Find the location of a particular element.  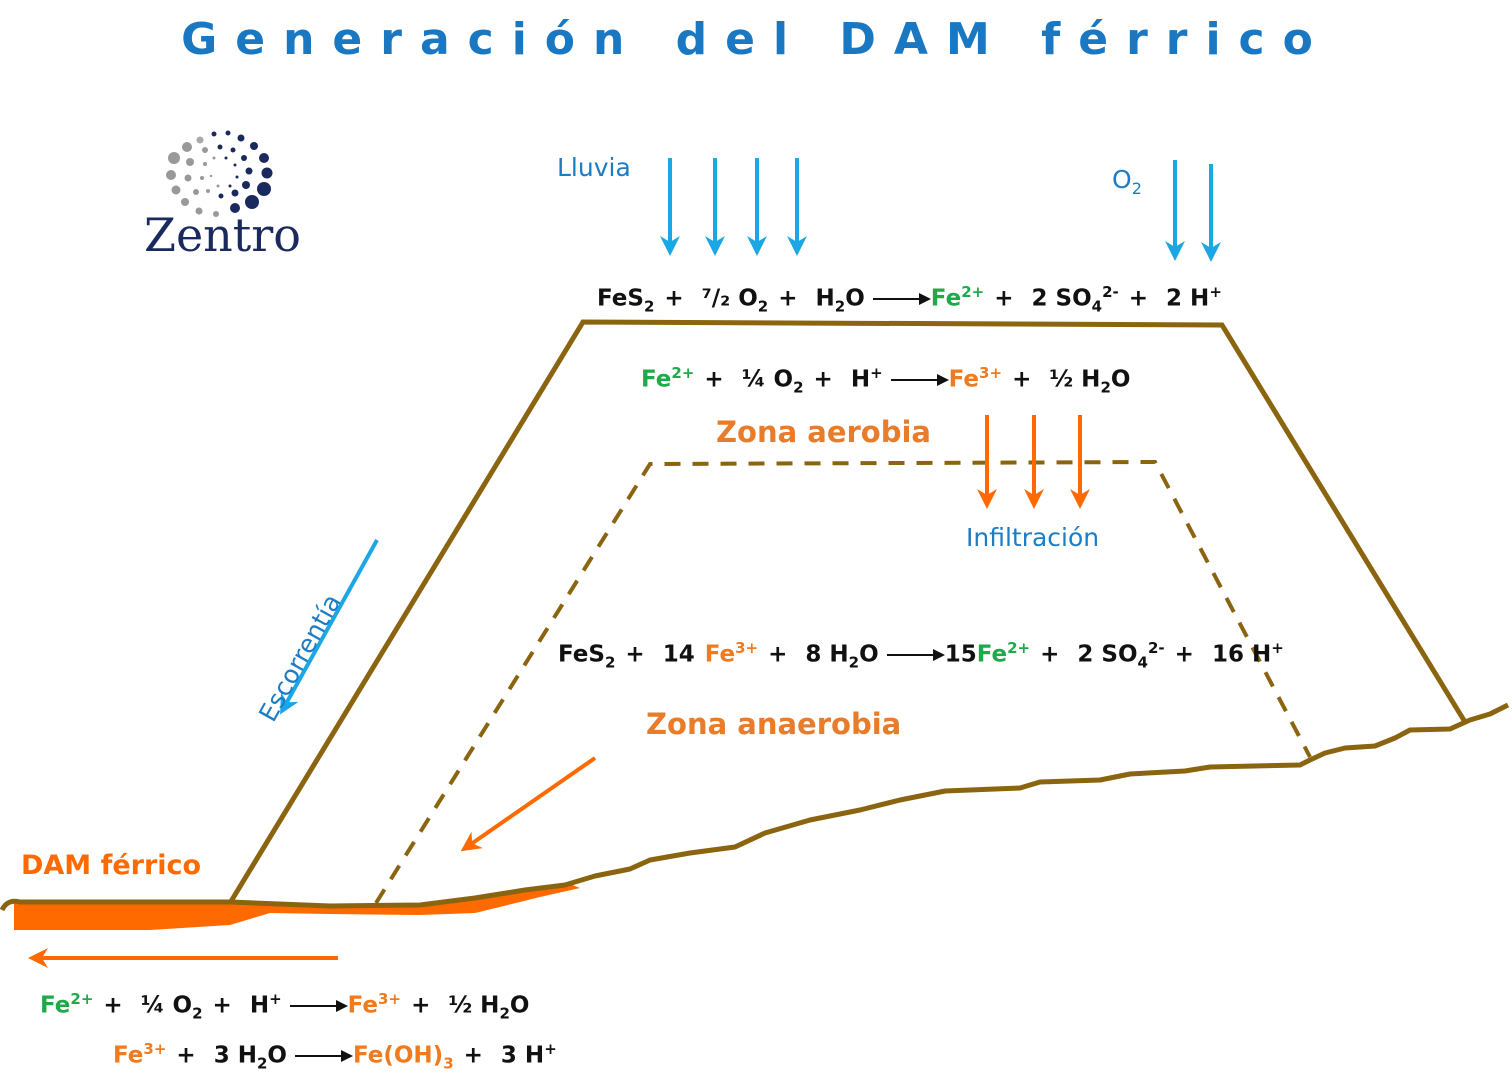

infiltration-arrows is located at coordinates (1033, 462).